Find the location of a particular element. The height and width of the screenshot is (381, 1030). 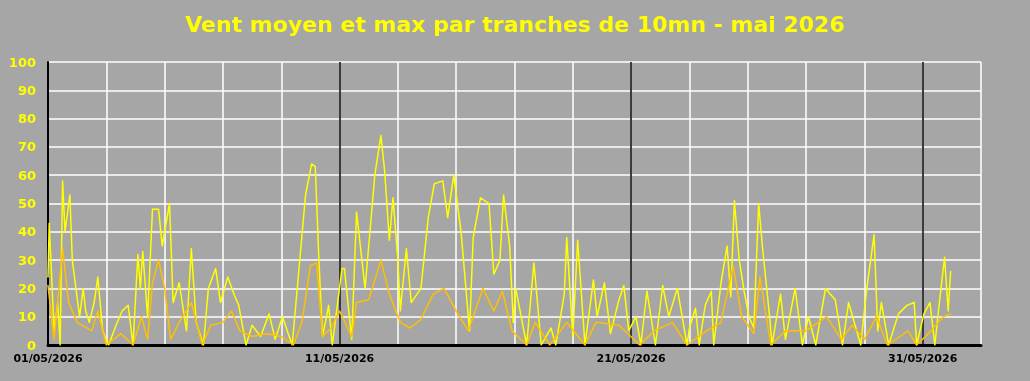

x-tick-label: 11/05/2026 is located at coordinates (339, 358).